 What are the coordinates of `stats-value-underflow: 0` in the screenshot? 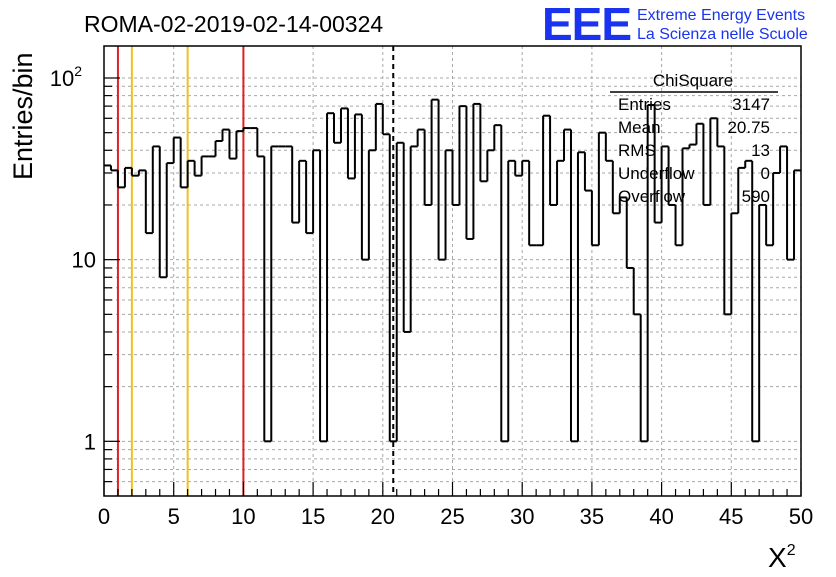 It's located at (765, 173).